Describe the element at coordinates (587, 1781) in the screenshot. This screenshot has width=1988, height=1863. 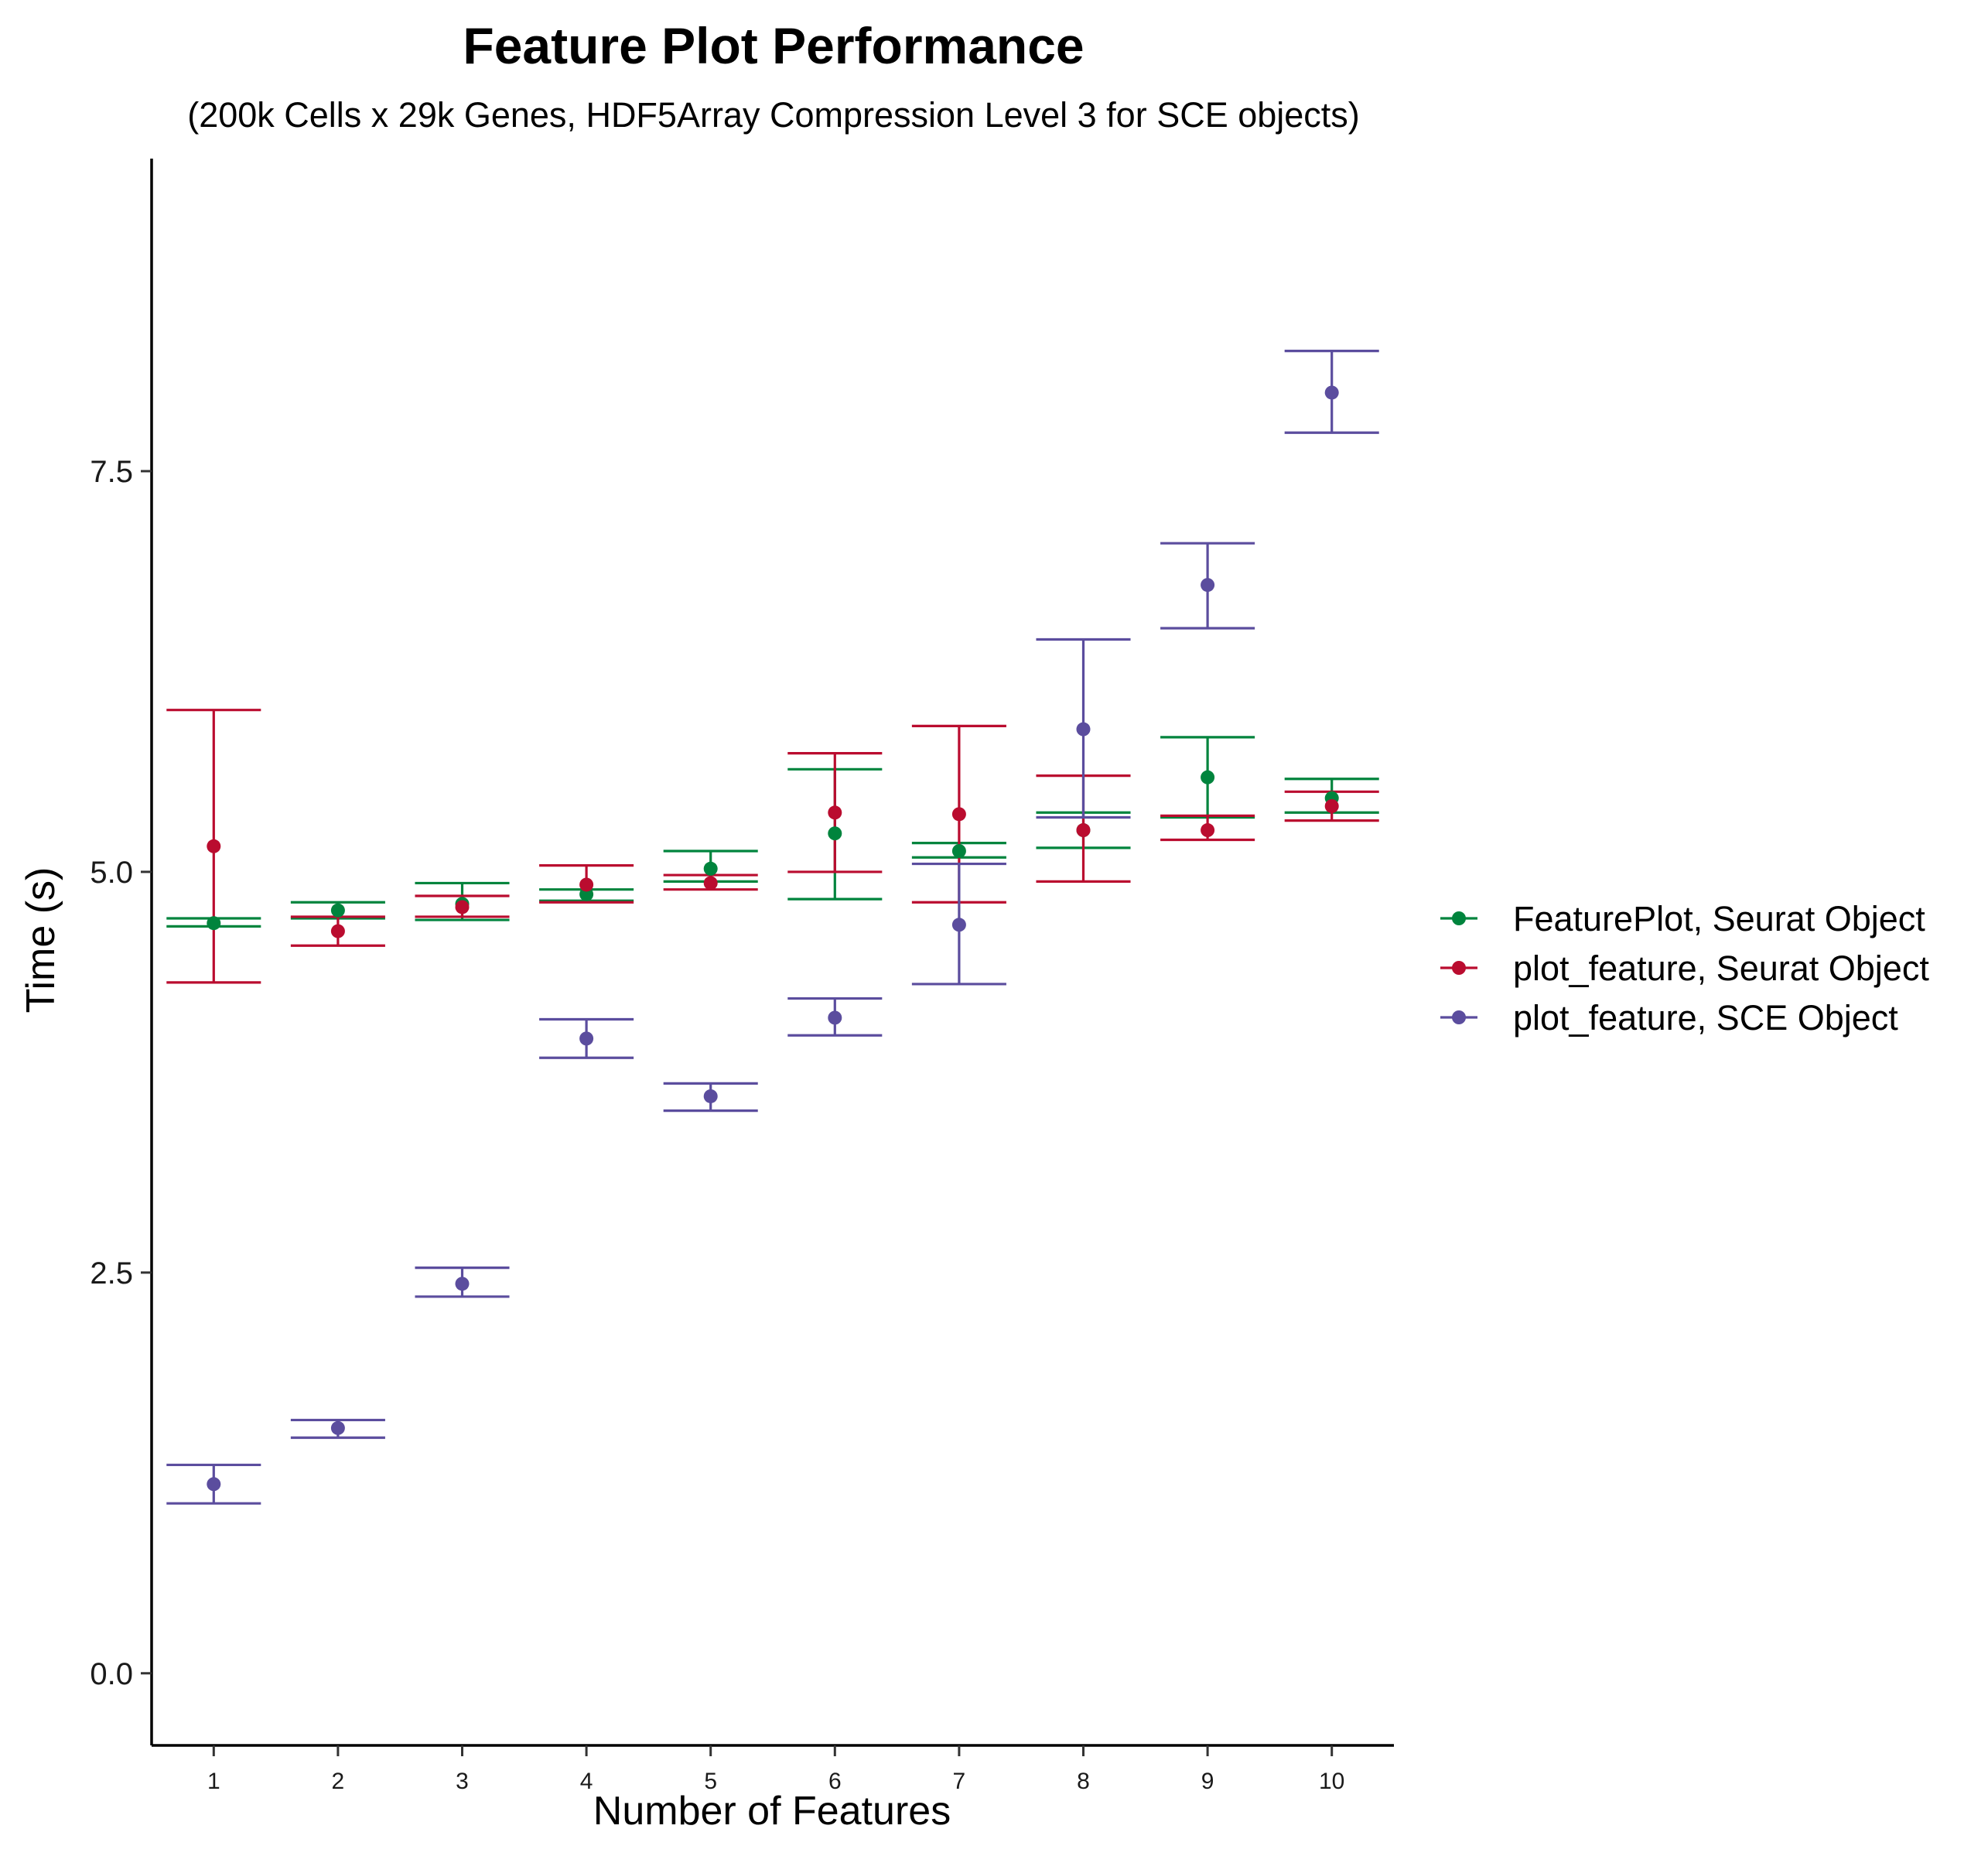
I see `x-tick-label: 4` at that location.